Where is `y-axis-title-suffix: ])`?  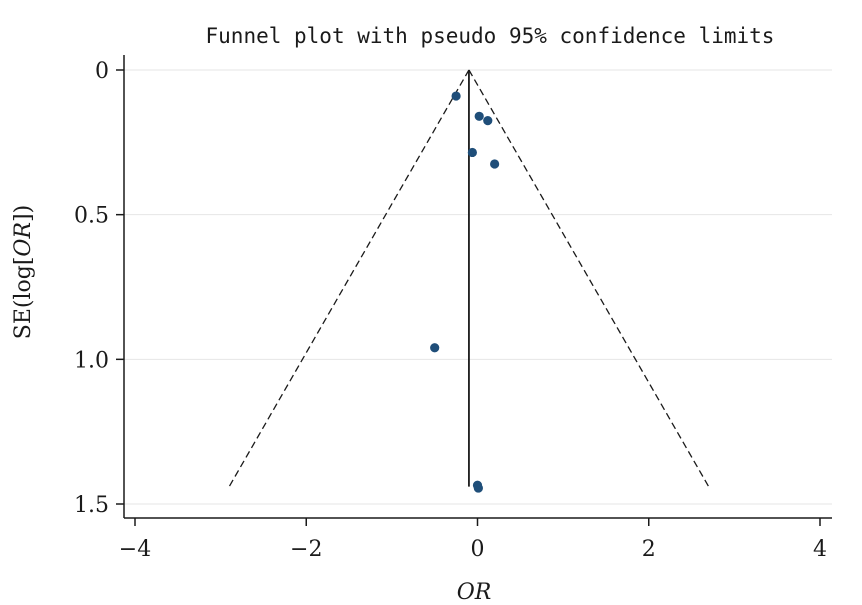 y-axis-title-suffix: ]) is located at coordinates (23, 213).